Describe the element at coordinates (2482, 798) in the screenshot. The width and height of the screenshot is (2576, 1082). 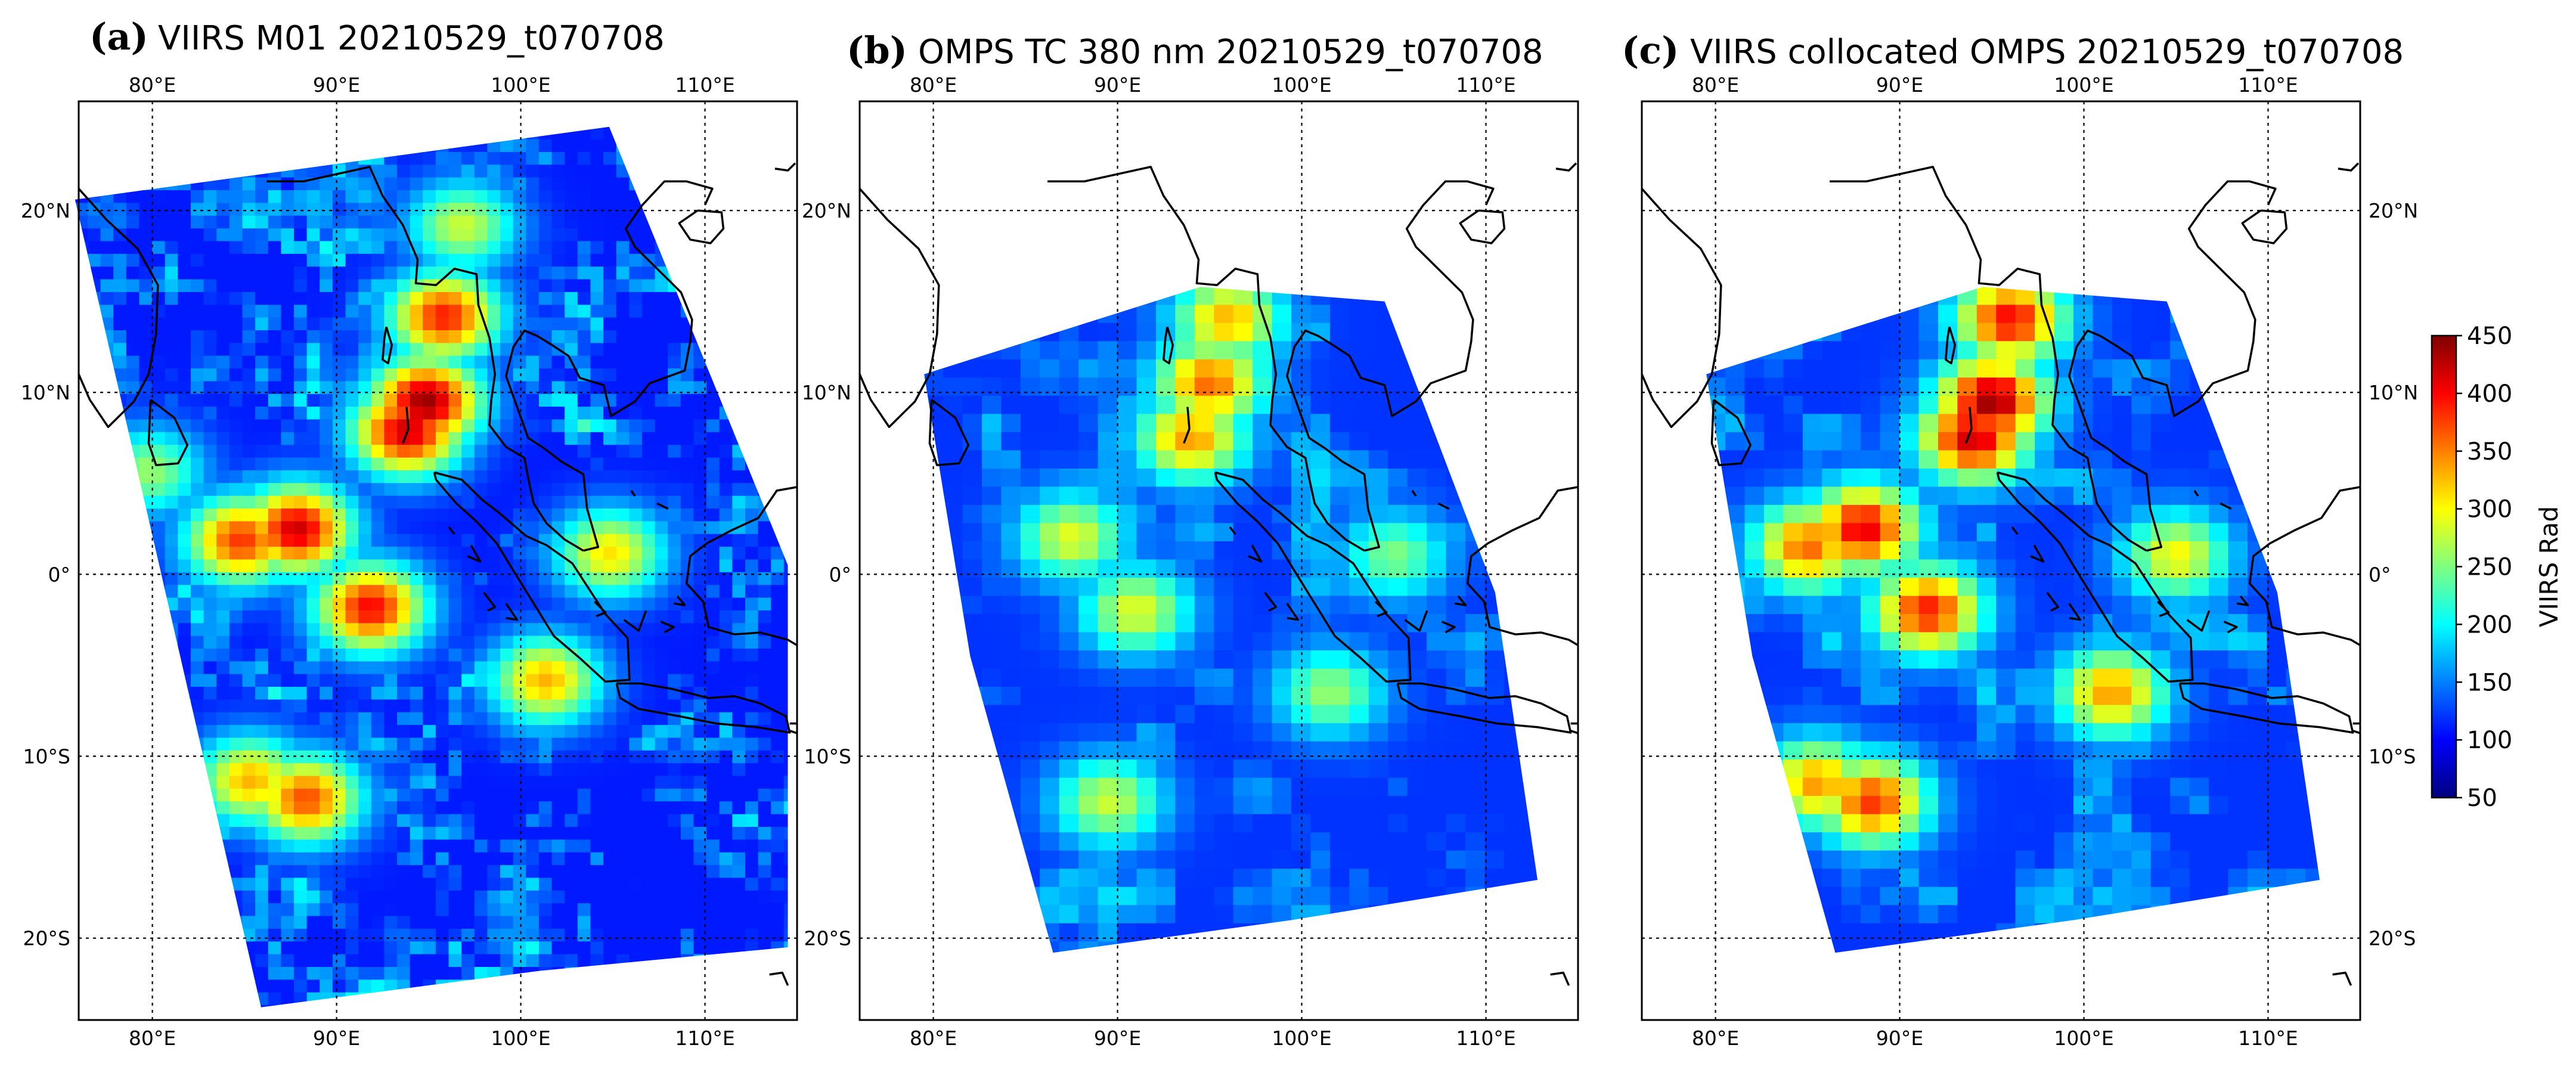
I see `colorbar-tick-50: 50` at that location.